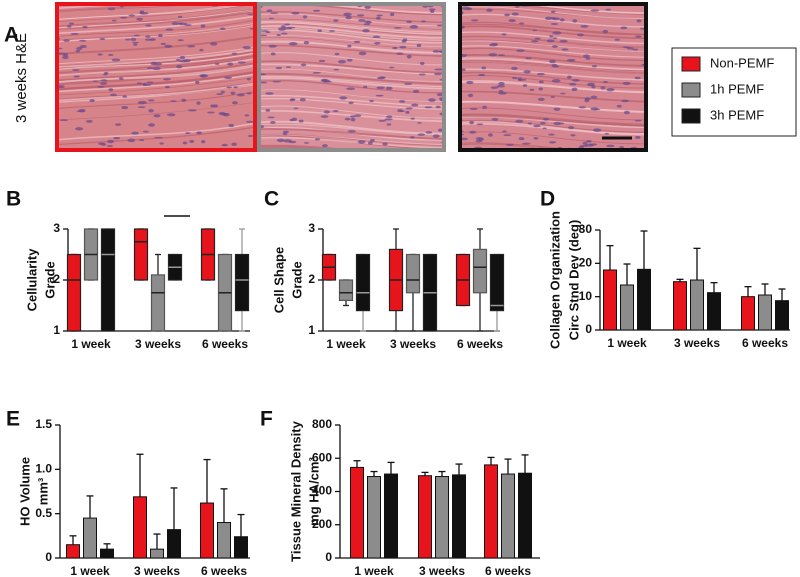 The height and width of the screenshot is (577, 800). I want to click on legend-swatch, so click(691, 64).